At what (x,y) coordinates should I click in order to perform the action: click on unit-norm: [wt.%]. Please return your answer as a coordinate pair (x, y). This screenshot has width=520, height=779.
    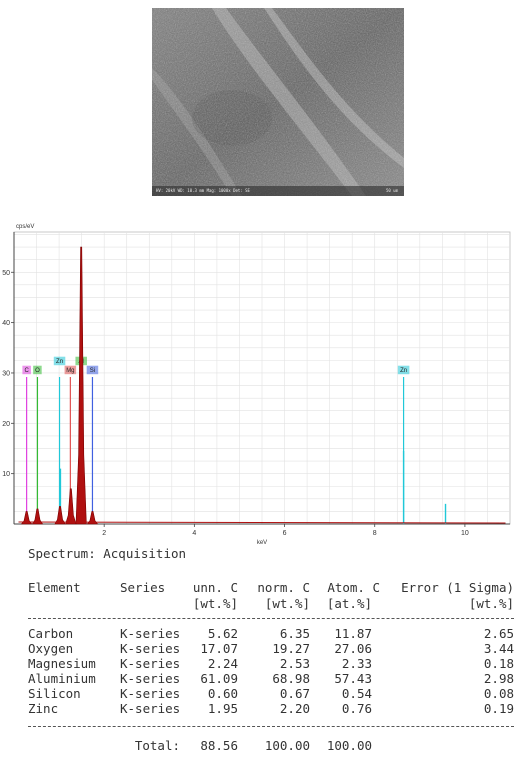
    Looking at the image, I should click on (287, 603).